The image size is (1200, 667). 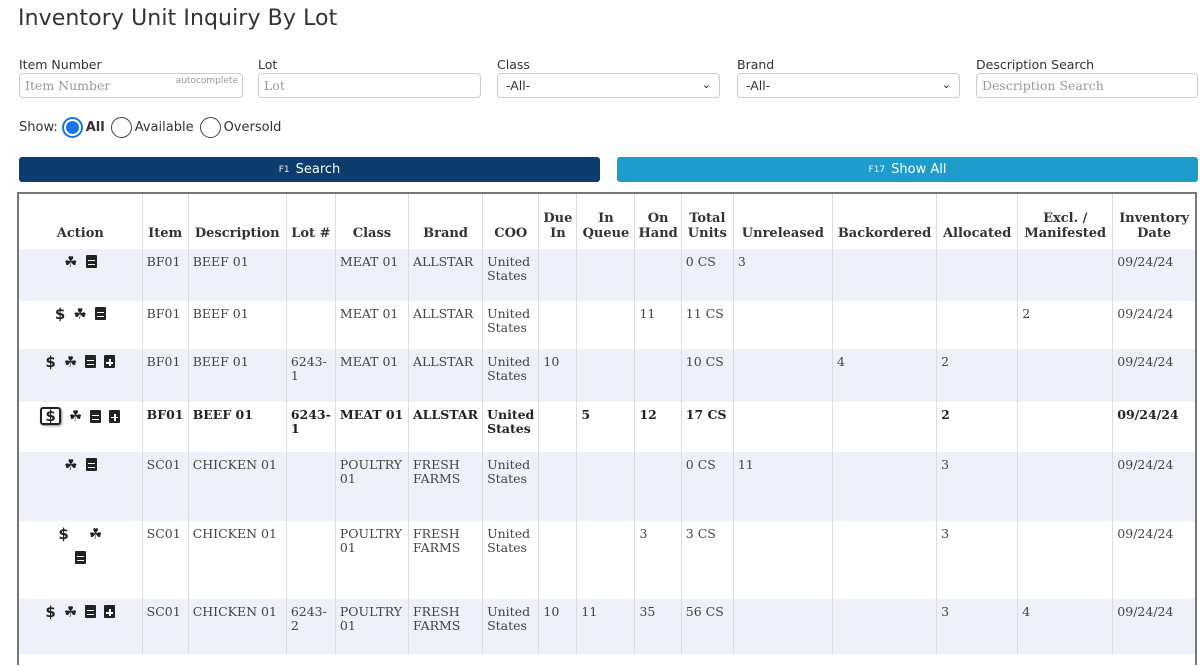 I want to click on brand-select: -All- ⌄, so click(x=848, y=85).